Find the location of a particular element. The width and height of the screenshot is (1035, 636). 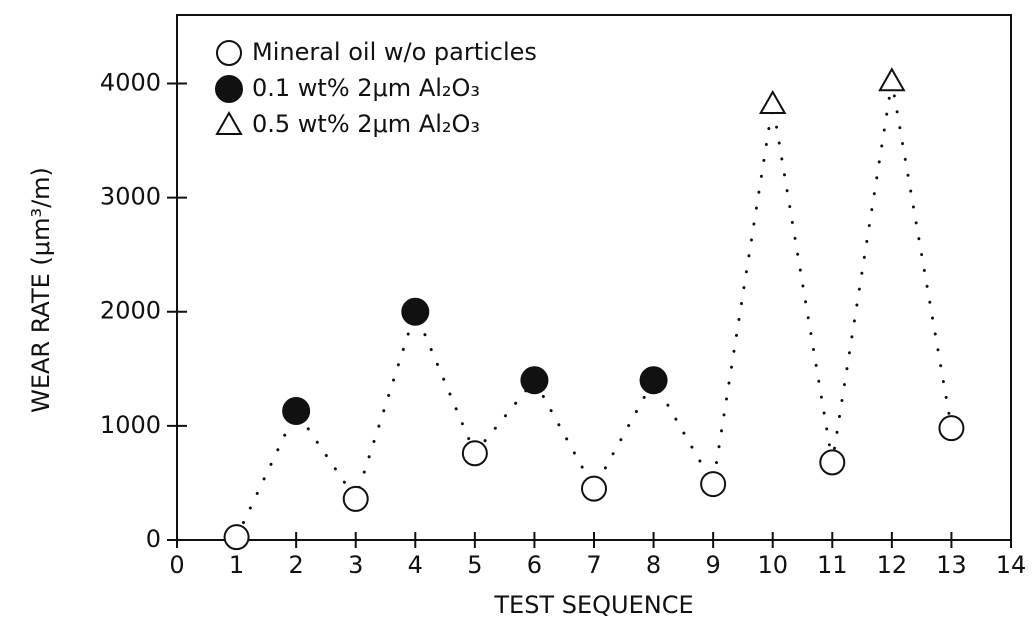

x-tick-label: 12 is located at coordinates (892, 565).